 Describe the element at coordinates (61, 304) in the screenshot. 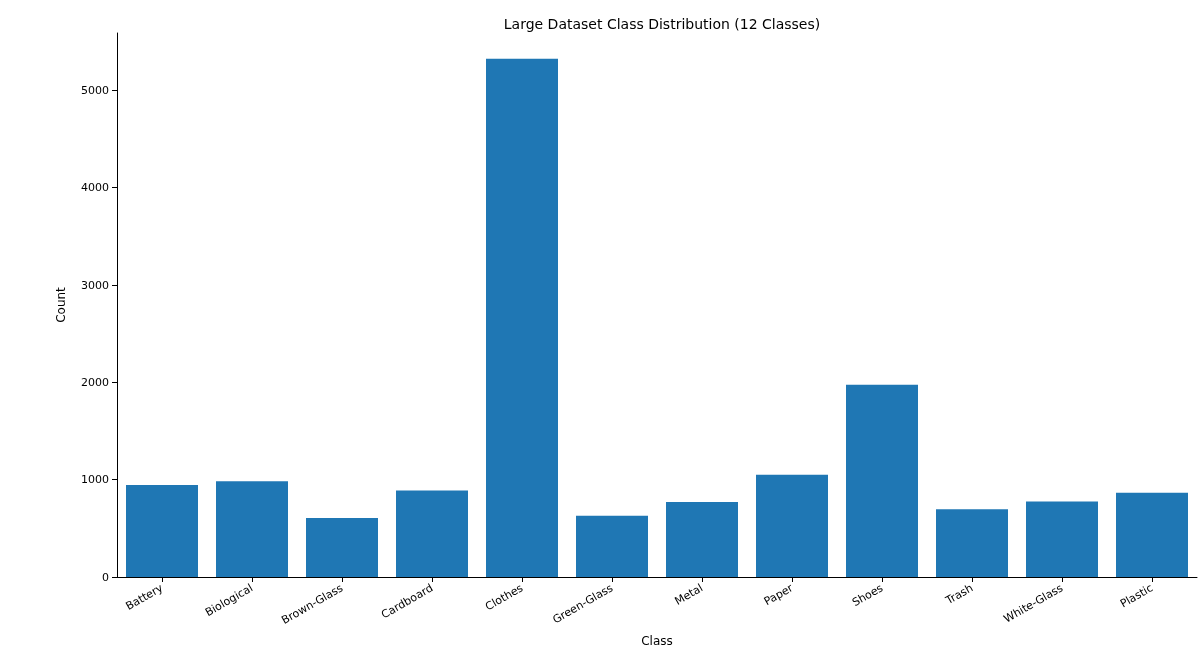

I see `y-axis-title: Count` at that location.